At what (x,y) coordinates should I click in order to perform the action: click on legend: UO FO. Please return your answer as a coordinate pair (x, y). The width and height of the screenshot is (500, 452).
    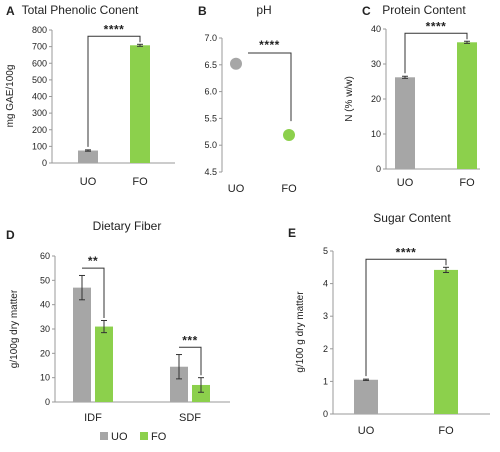
    Looking at the image, I should click on (133, 437).